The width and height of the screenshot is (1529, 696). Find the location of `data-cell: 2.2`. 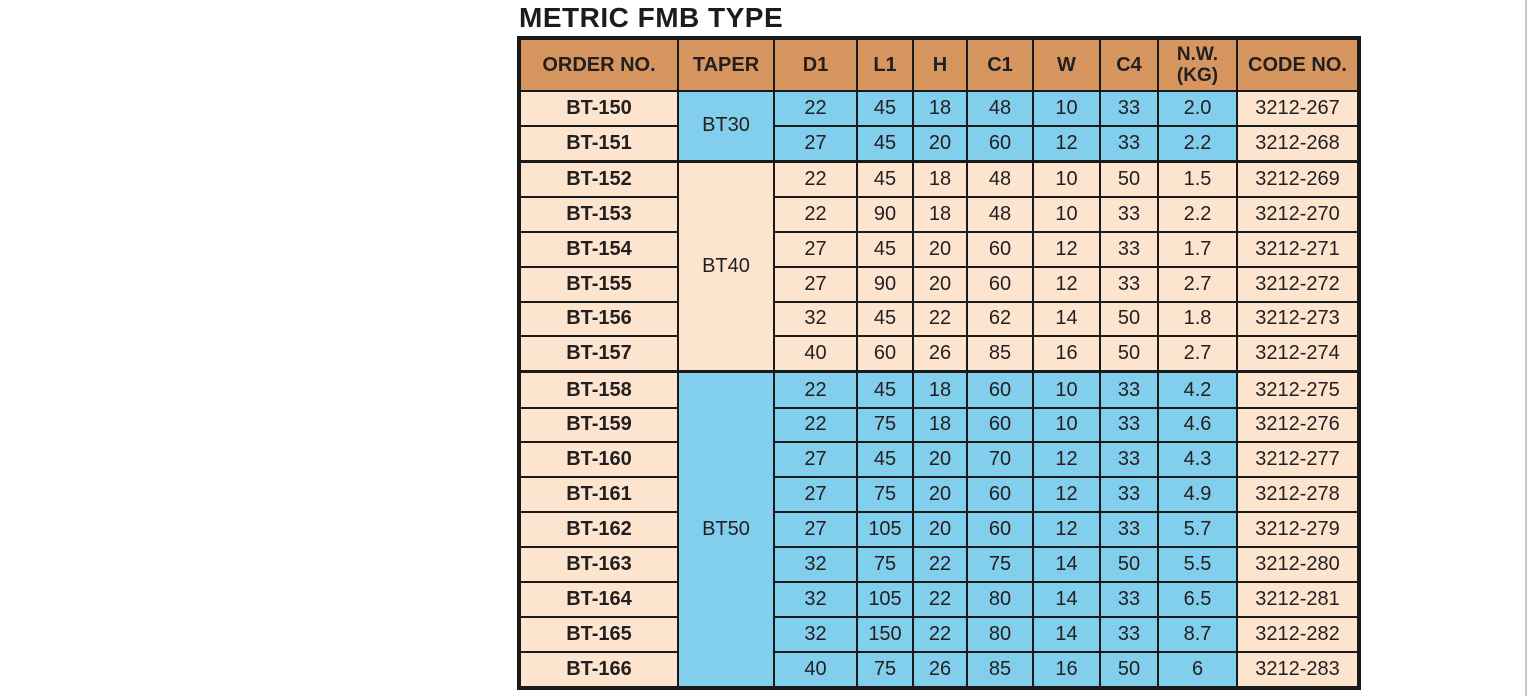

data-cell: 2.2 is located at coordinates (1197, 214).